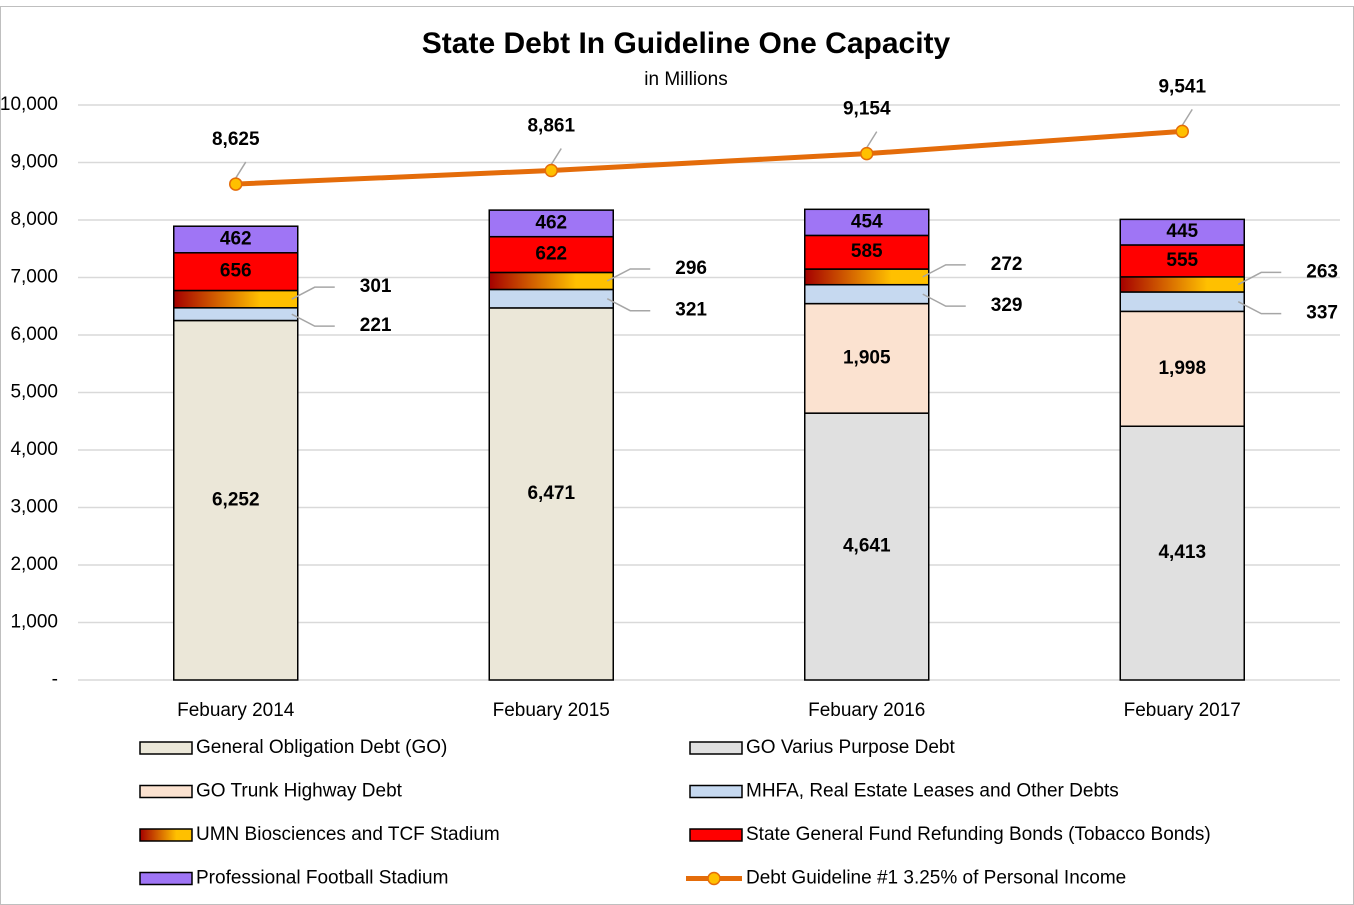 The image size is (1354, 905). I want to click on data-label: 263, so click(1322, 271).